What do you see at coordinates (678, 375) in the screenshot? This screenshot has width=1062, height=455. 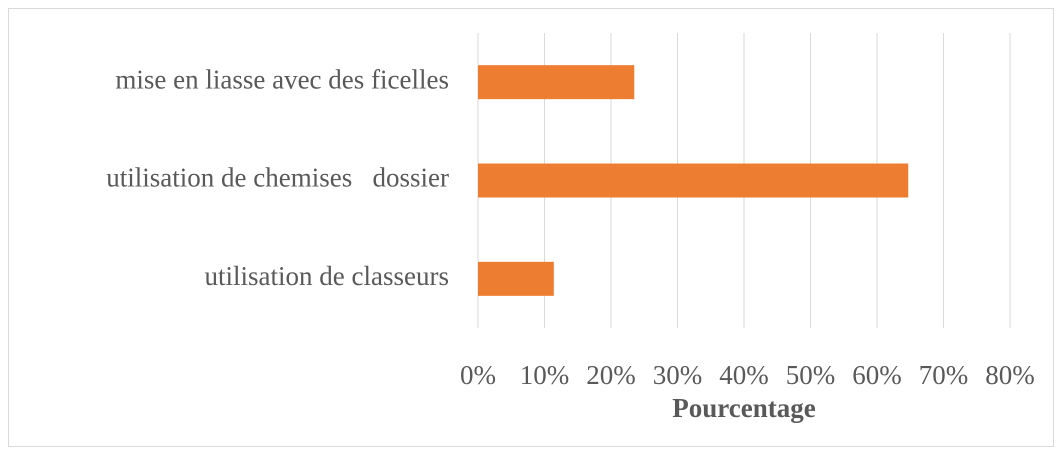 I see `x-tick-label: 30%` at bounding box center [678, 375].